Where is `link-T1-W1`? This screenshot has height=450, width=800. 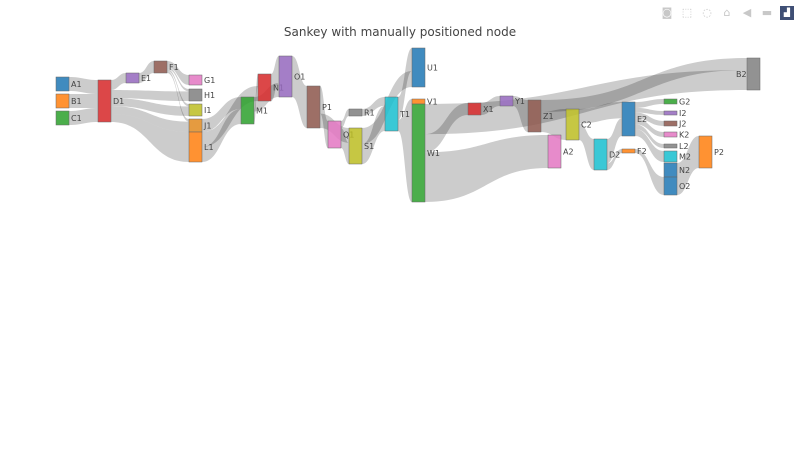
link-T1-W1 is located at coordinates (405, 153).